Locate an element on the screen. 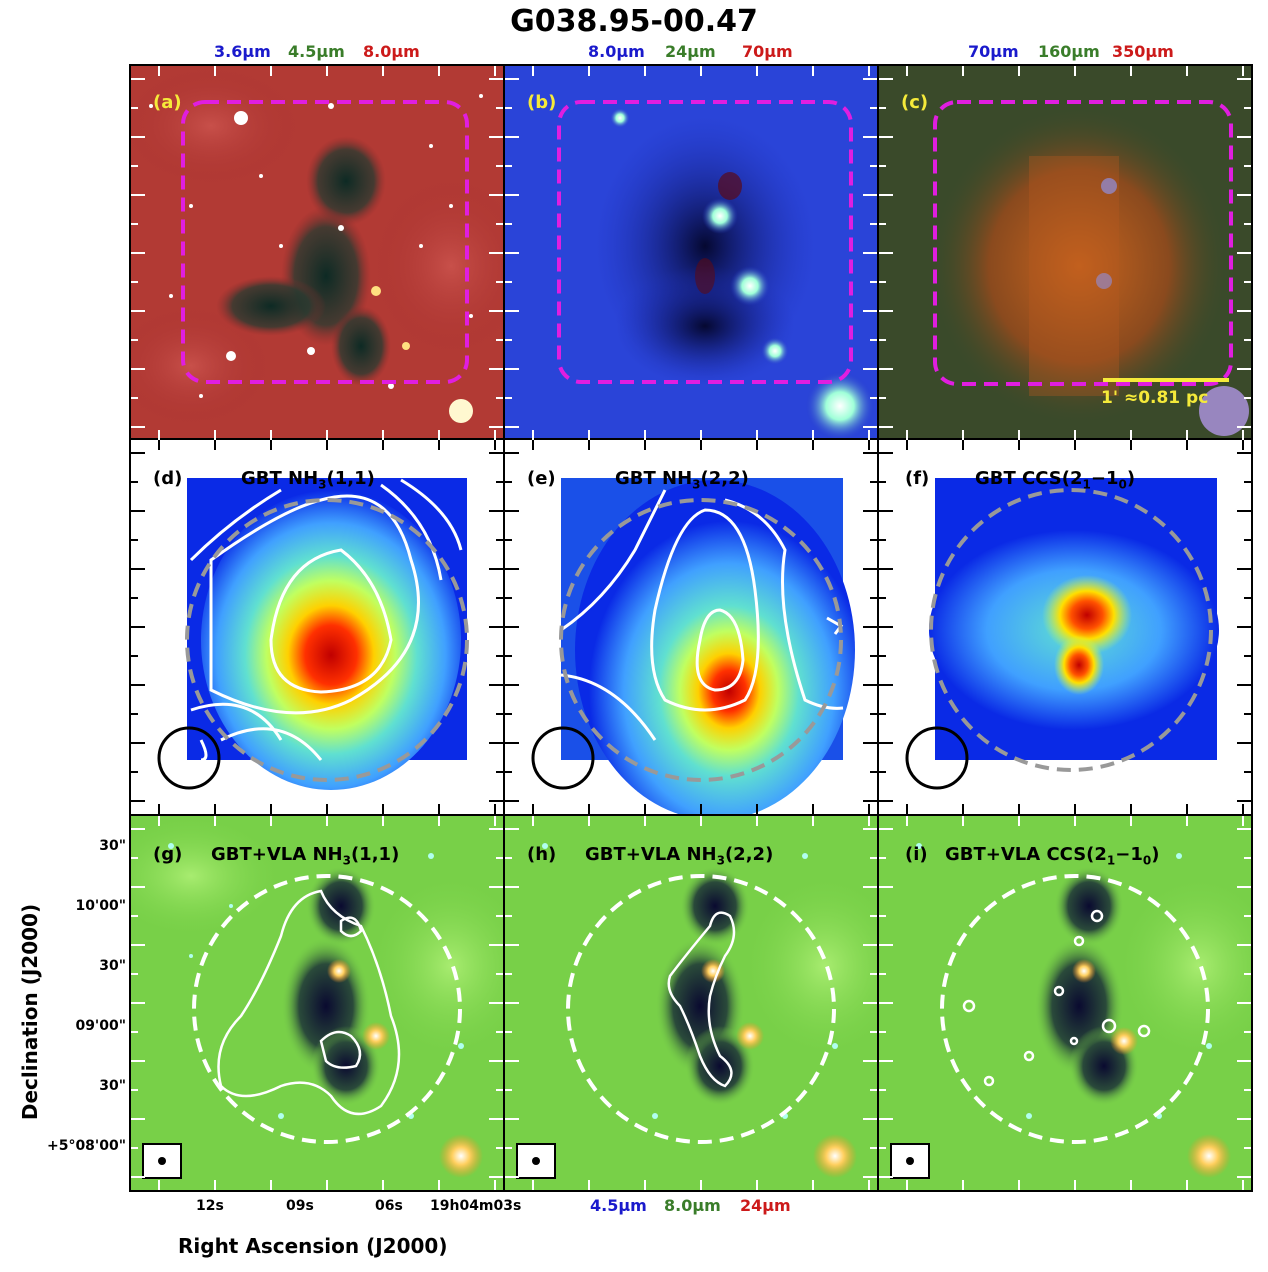 The height and width of the screenshot is (1272, 1268). panel-title-h: GBT+VLA NH3(2,2) is located at coordinates (679, 856).